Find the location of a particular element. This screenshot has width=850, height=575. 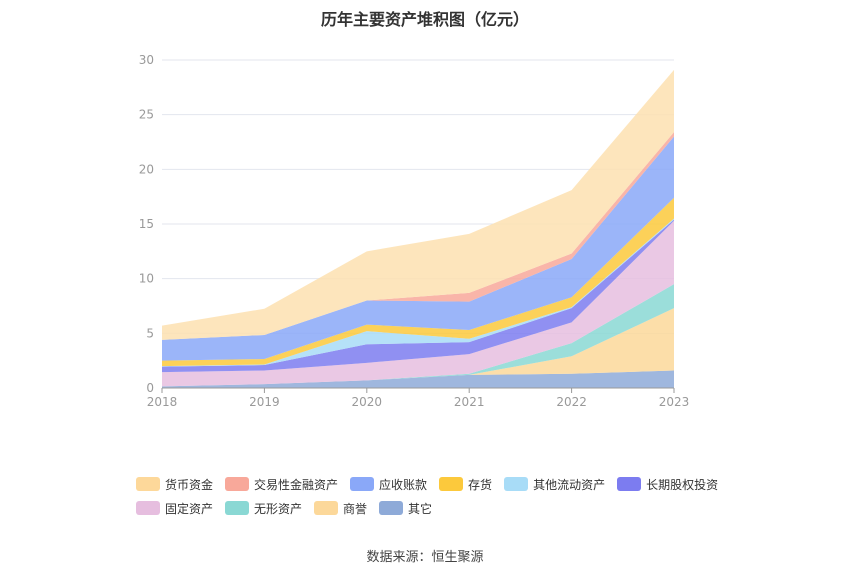

legend-item: 长期股权投资 is located at coordinates (667, 484).